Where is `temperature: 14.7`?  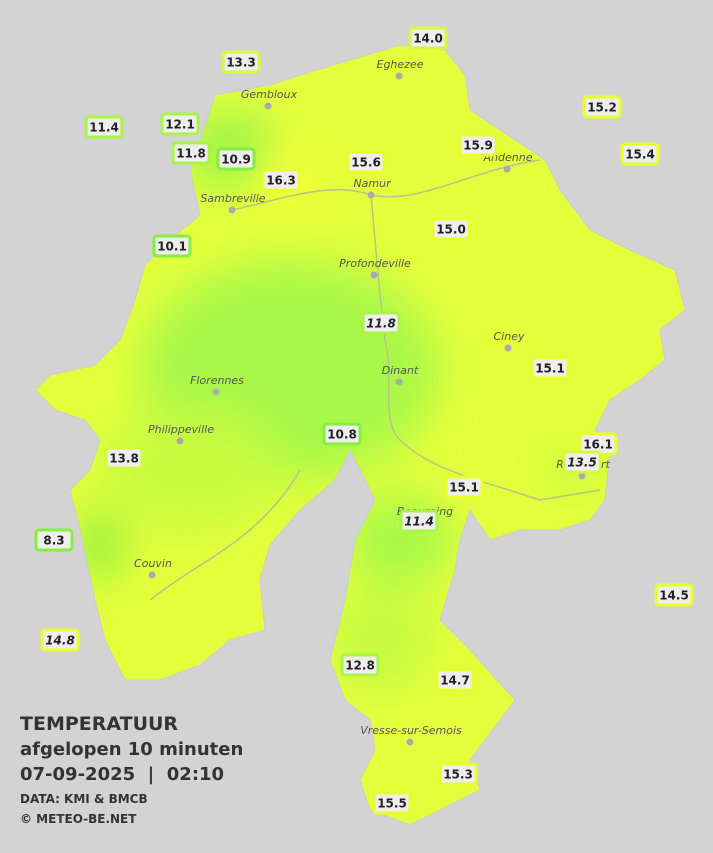 temperature: 14.7 is located at coordinates (455, 681).